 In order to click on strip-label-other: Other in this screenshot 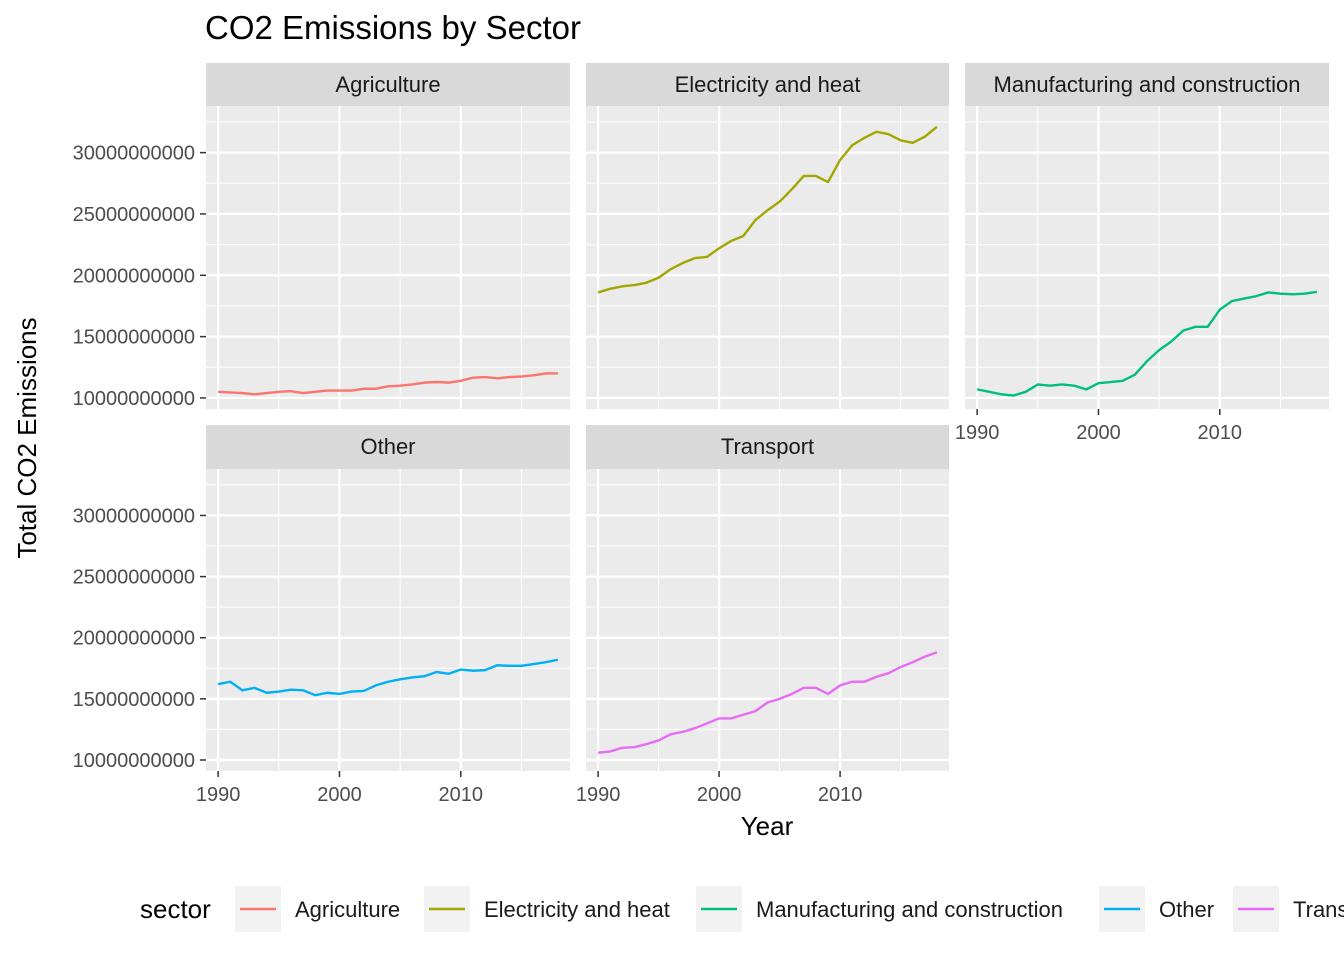, I will do `click(387, 446)`.